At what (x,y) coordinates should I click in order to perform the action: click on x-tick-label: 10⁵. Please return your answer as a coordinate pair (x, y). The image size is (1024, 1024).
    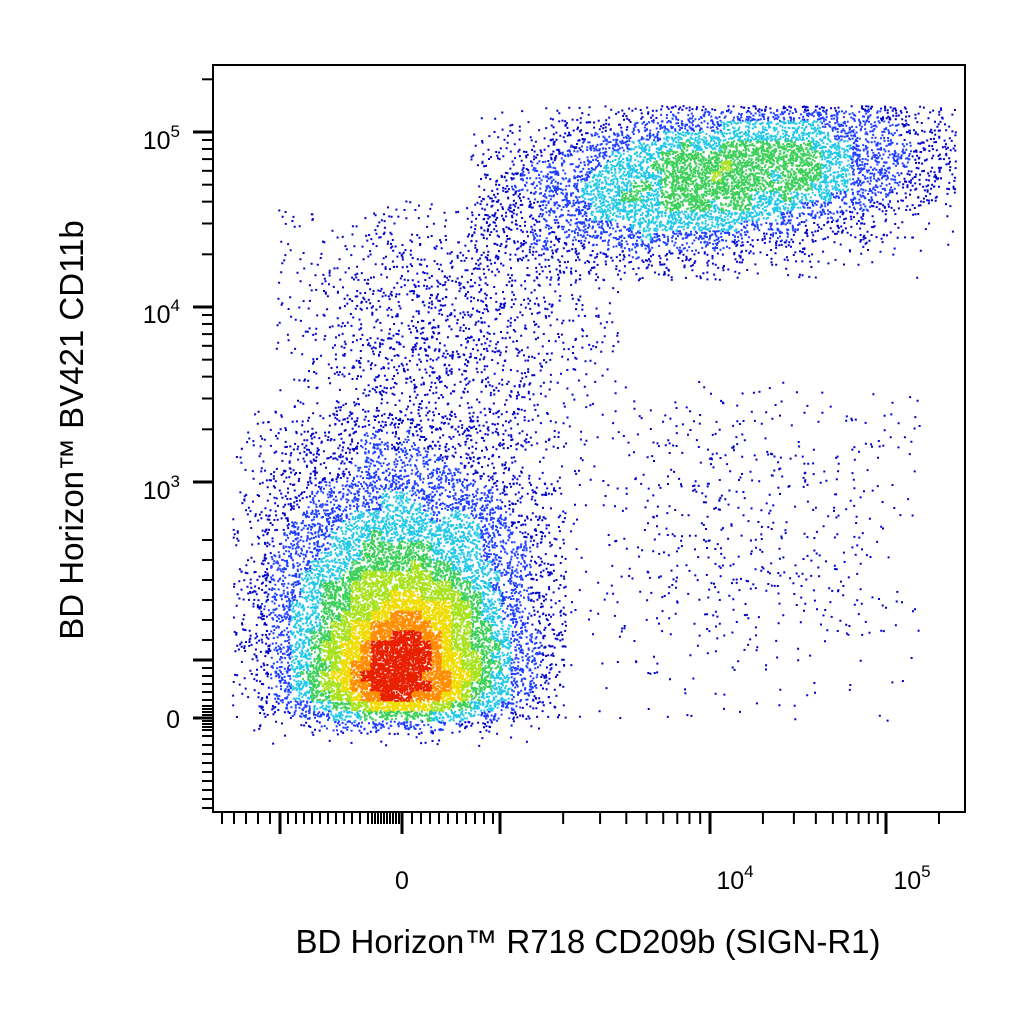
    Looking at the image, I should click on (911, 878).